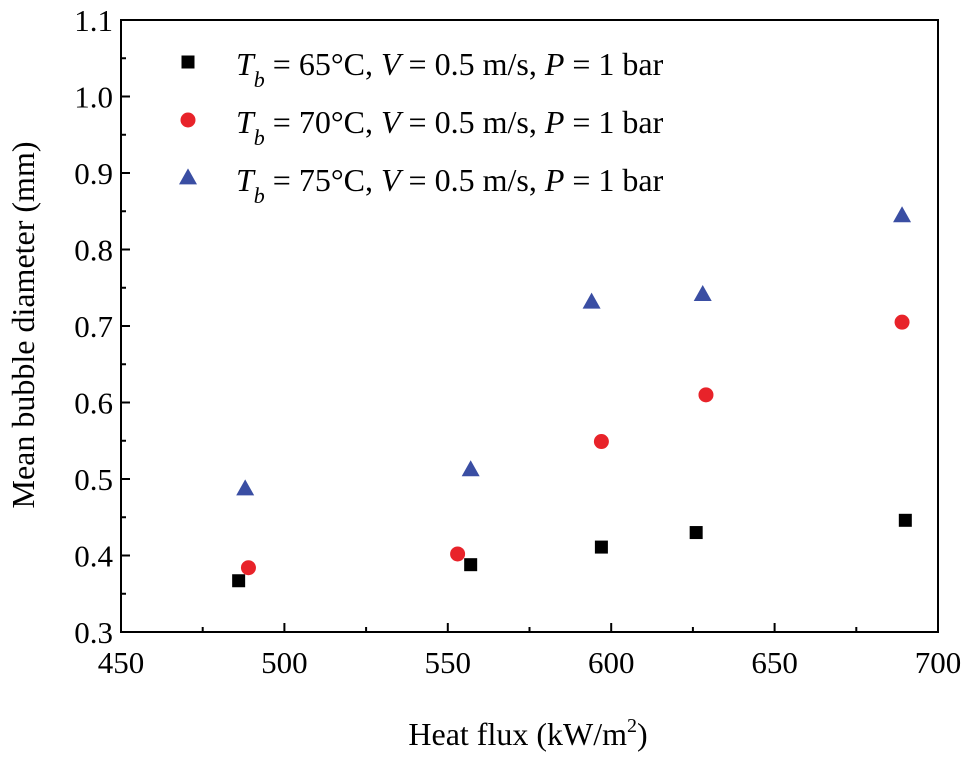 This screenshot has width=971, height=758. I want to click on legend-entry-label: Tb = 70°C, V = 0.5 m/s, P = 1 bar, so click(450, 127).